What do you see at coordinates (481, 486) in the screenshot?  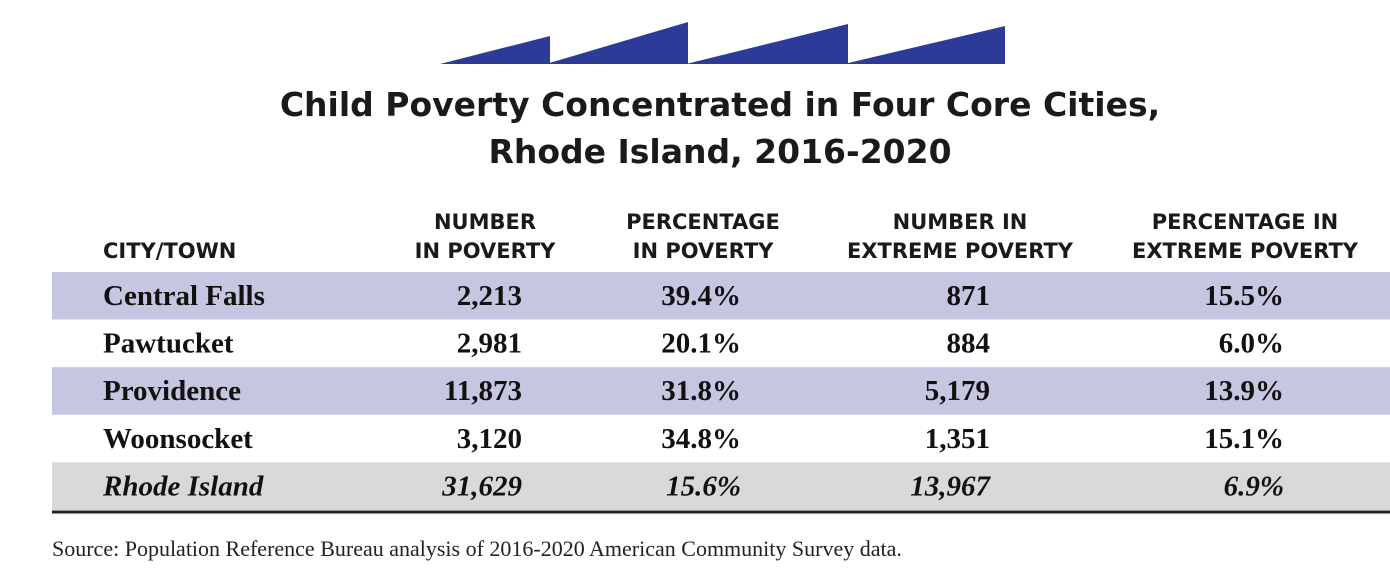 I see `cell-value: 31,629` at bounding box center [481, 486].